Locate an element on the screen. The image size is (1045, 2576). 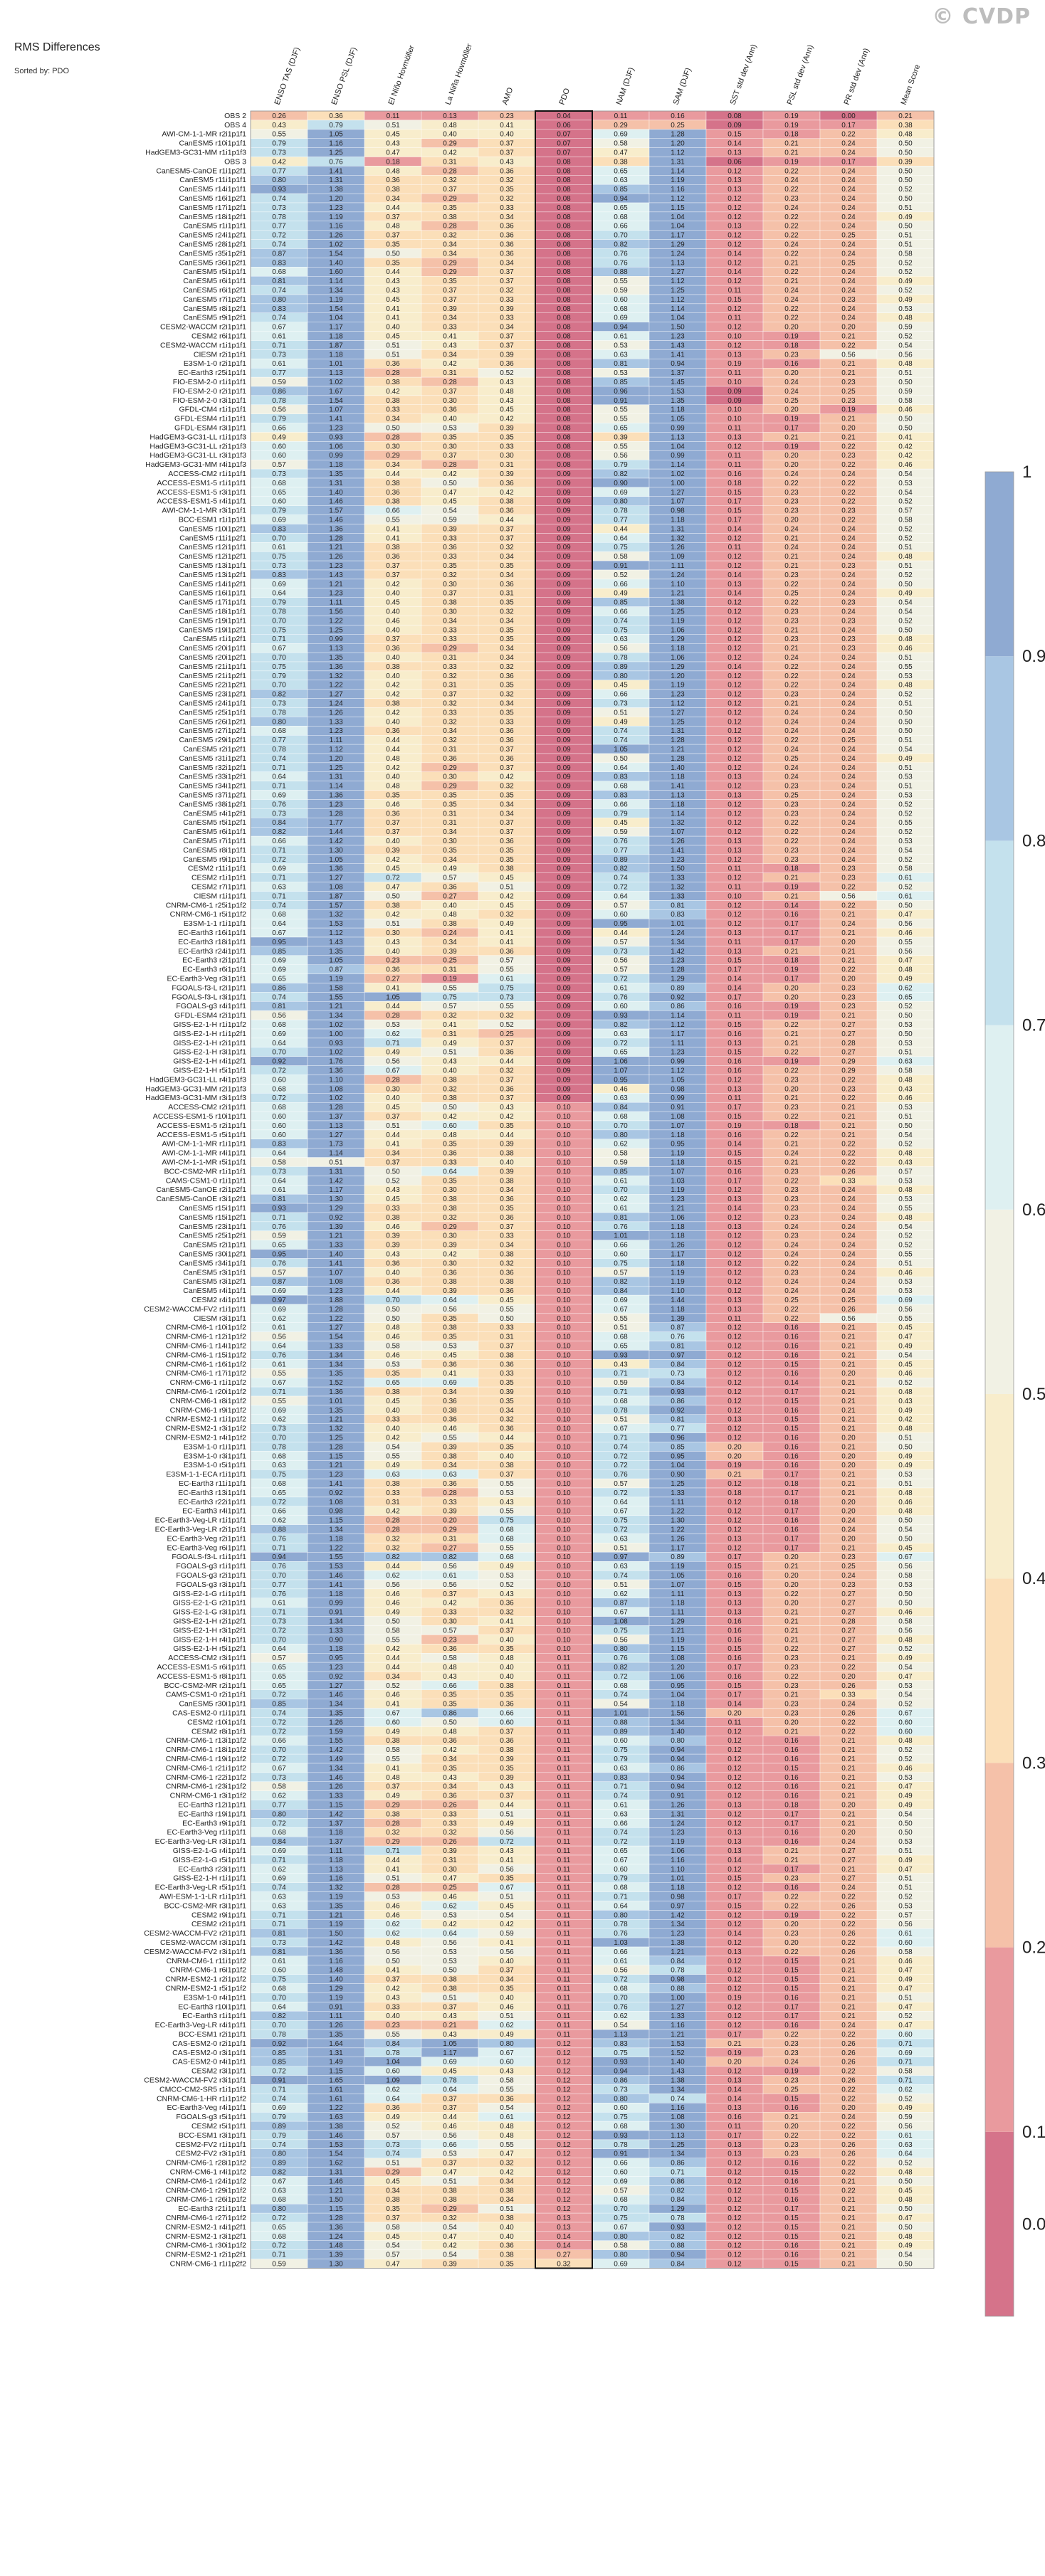
cell-value: 0.65 is located at coordinates (279, 979).